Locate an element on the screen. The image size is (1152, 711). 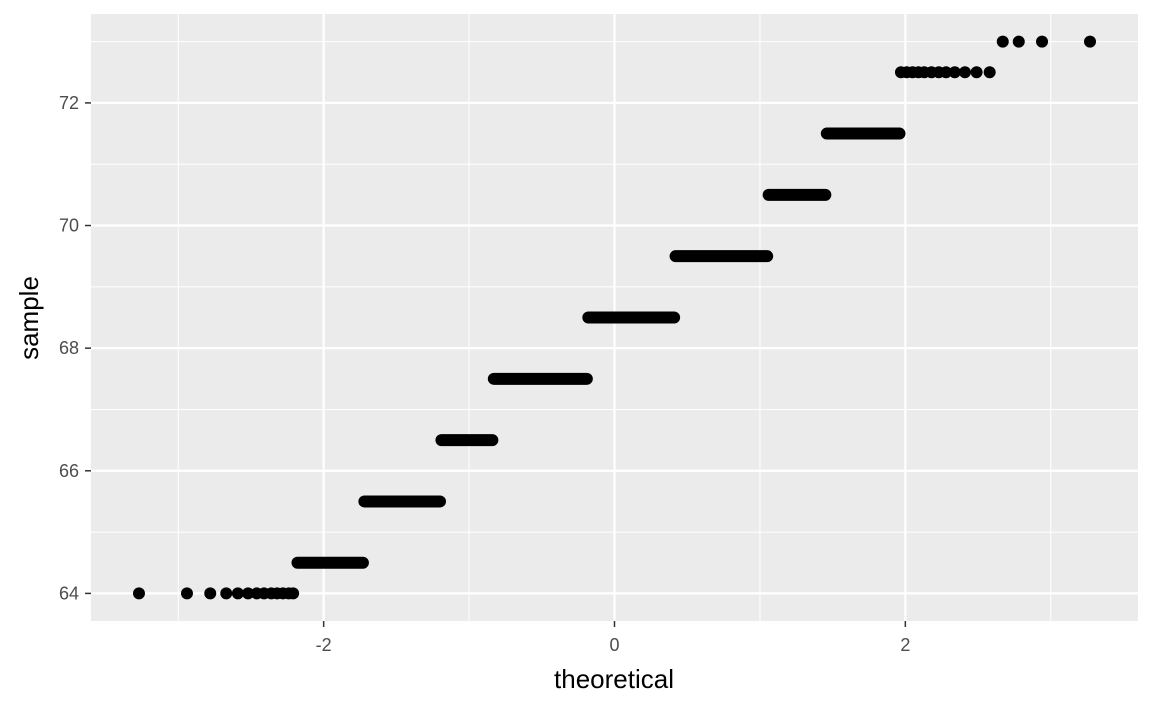
y-tick-label: 66 is located at coordinates (69, 471).